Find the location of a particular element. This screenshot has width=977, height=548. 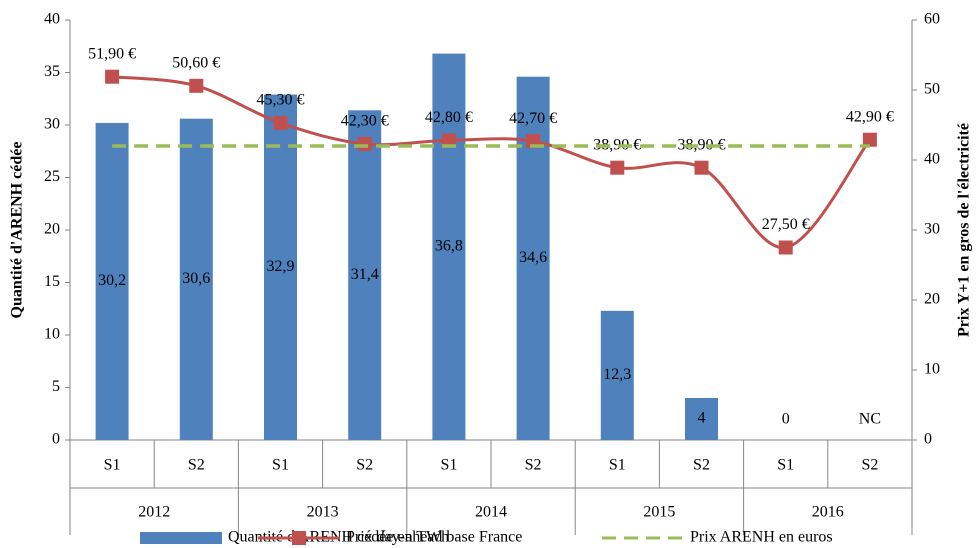

y-tick-label: 40 is located at coordinates (52, 19).